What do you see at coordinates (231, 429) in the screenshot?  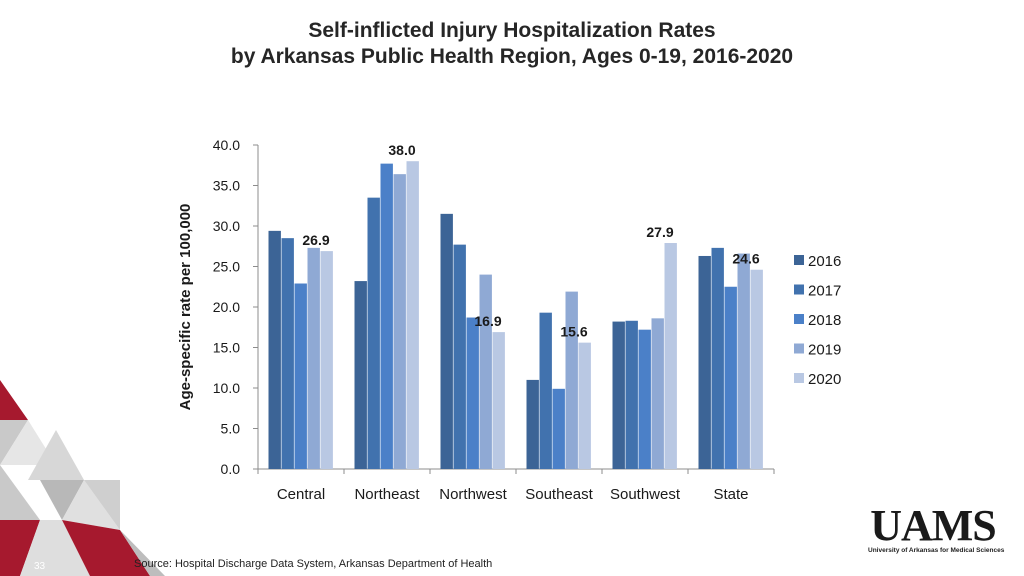 I see `y-tick-label: 5.0` at bounding box center [231, 429].